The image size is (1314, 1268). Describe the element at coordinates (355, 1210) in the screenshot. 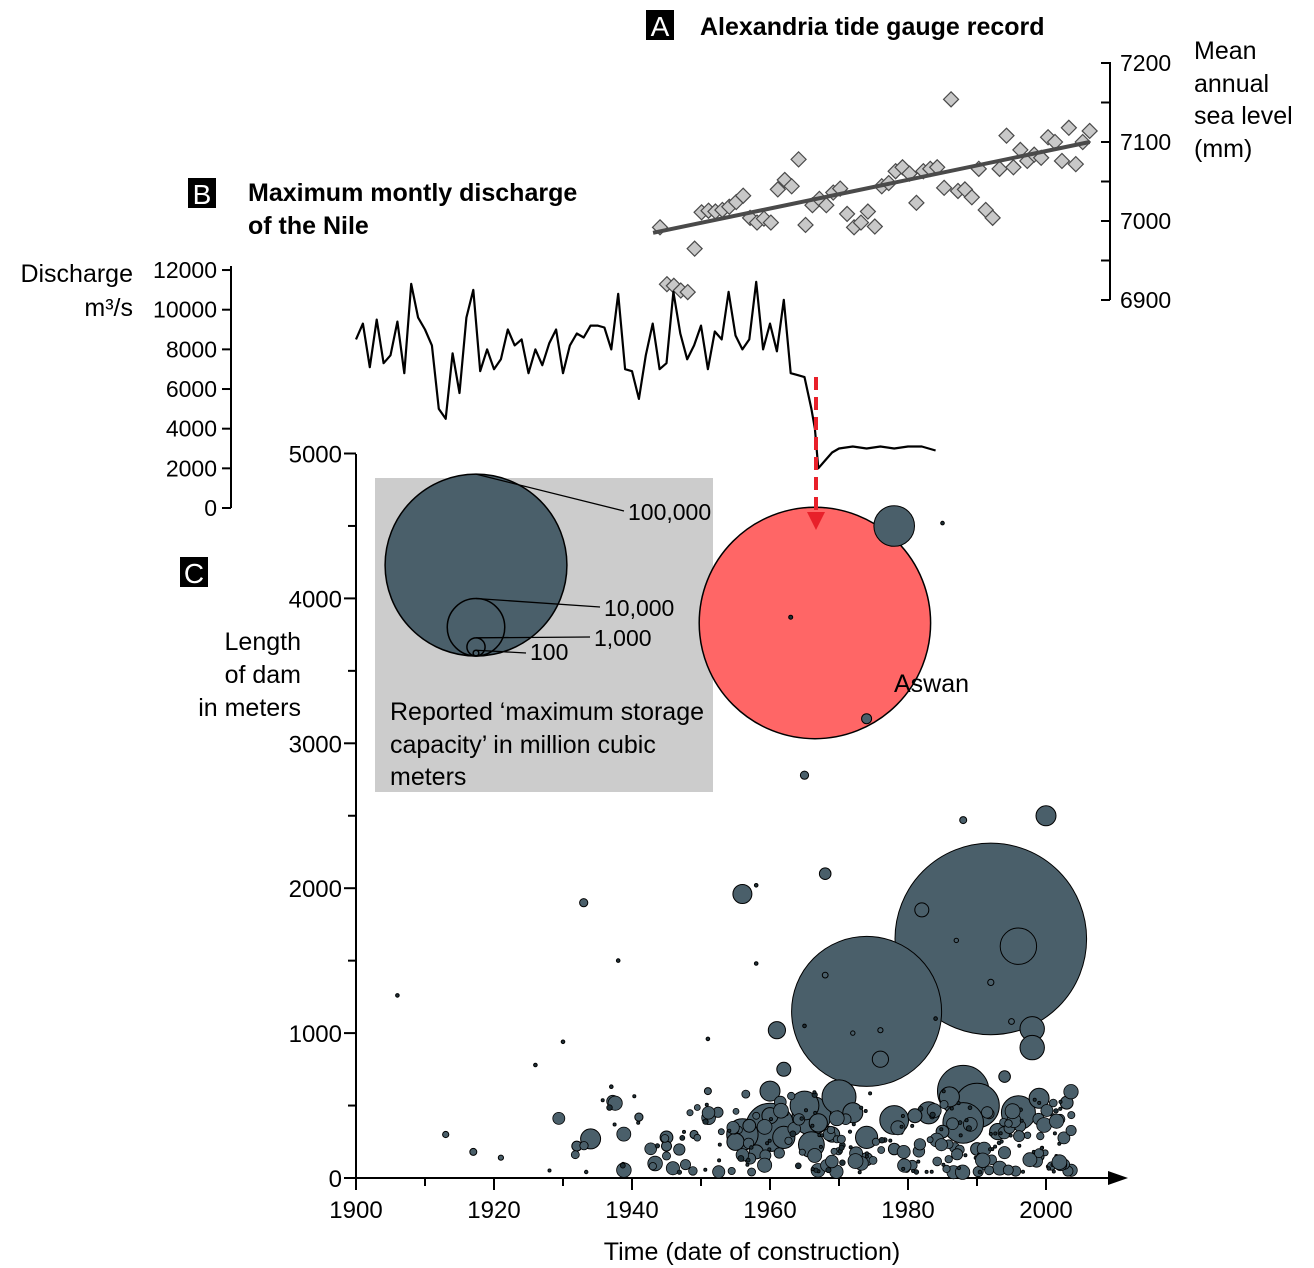

I see `year-tick-label: 1900` at that location.